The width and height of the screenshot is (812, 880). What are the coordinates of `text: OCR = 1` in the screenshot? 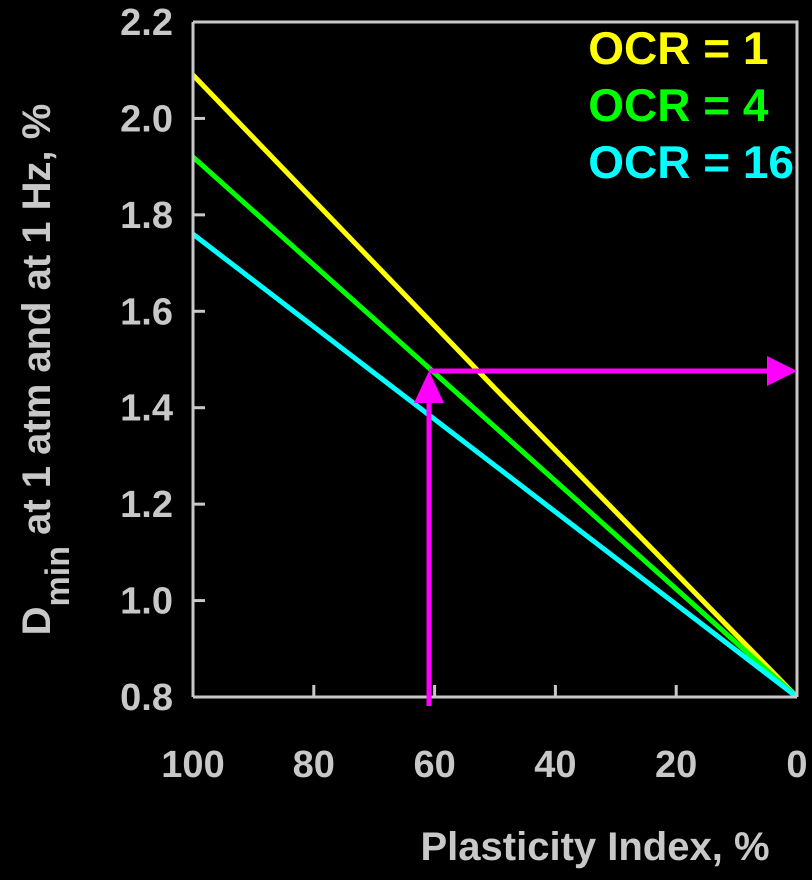 It's located at (678, 48).